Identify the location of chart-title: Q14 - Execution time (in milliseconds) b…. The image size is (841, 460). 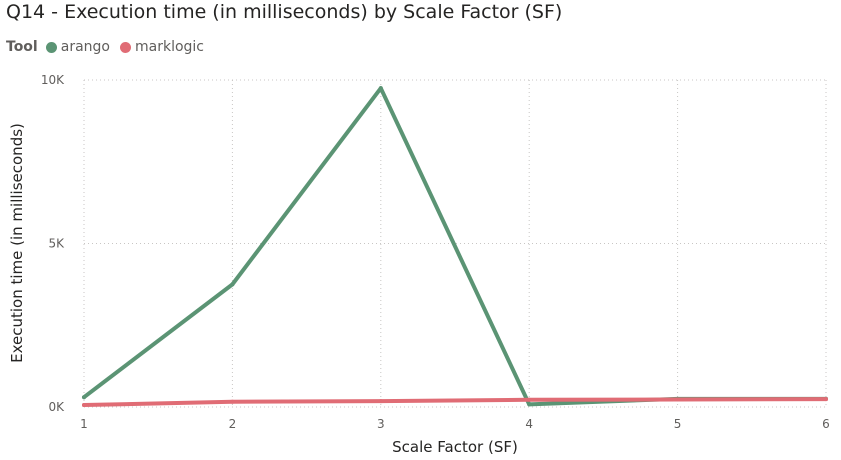
(284, 12).